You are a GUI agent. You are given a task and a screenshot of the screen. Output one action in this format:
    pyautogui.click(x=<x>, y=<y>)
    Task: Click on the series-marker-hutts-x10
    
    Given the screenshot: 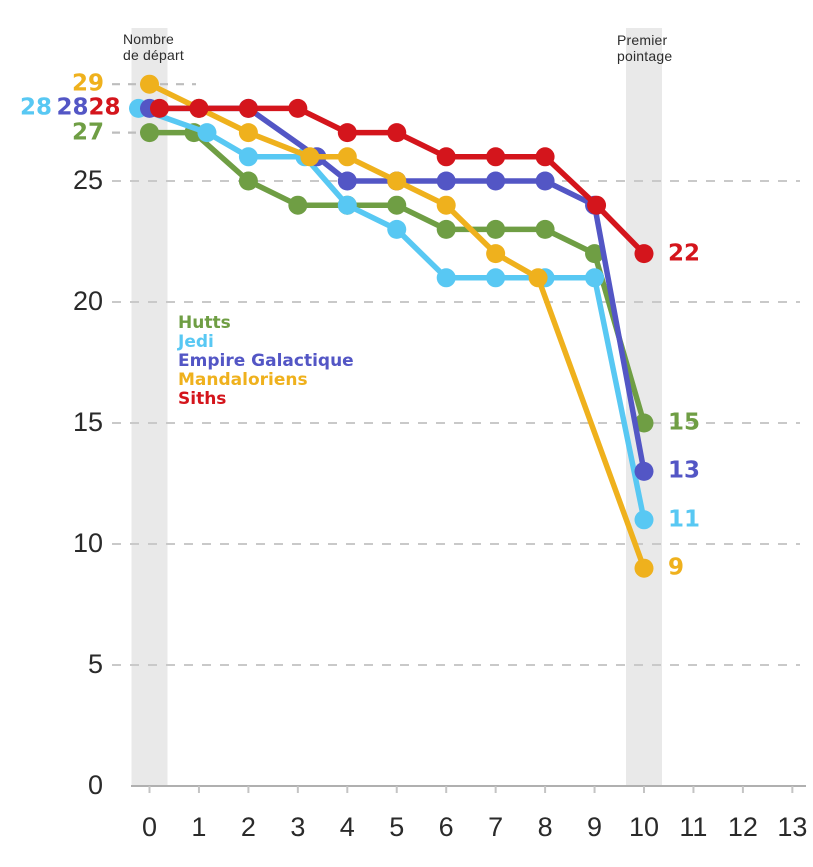 What is the action you would take?
    pyautogui.click(x=644, y=423)
    